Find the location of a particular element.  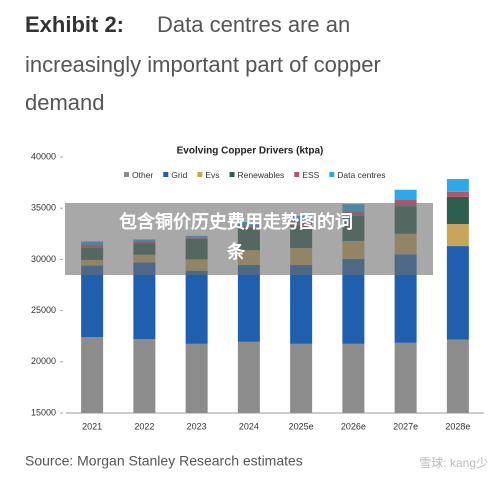

headline: increasingly important part of copper is located at coordinates (203, 64).